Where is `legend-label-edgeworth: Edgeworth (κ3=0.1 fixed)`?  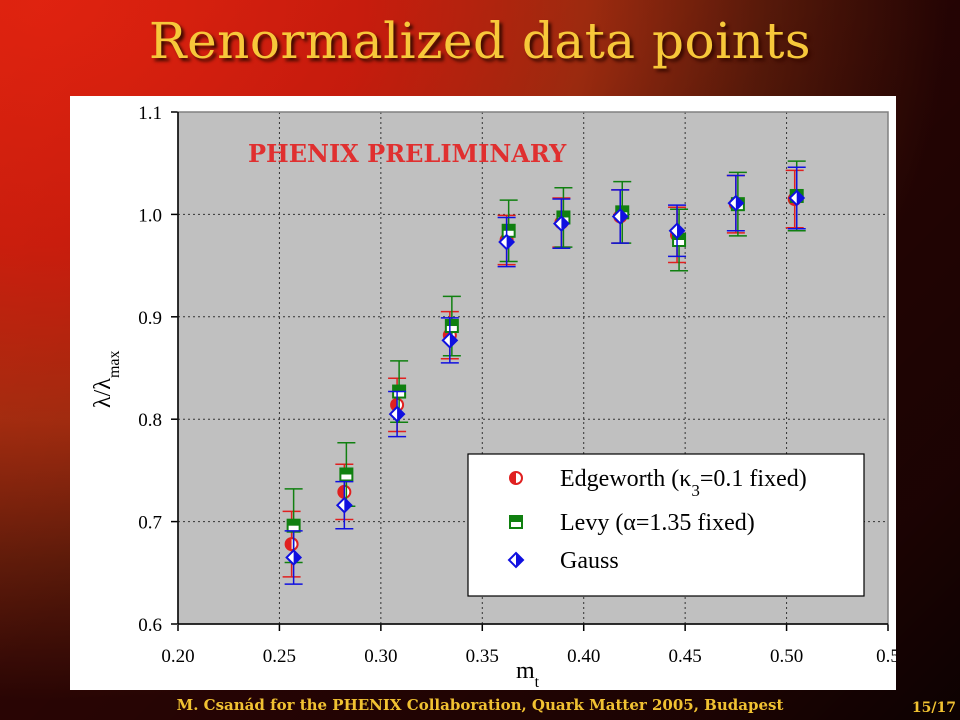 legend-label-edgeworth: Edgeworth (κ3=0.1 fixed) is located at coordinates (683, 483).